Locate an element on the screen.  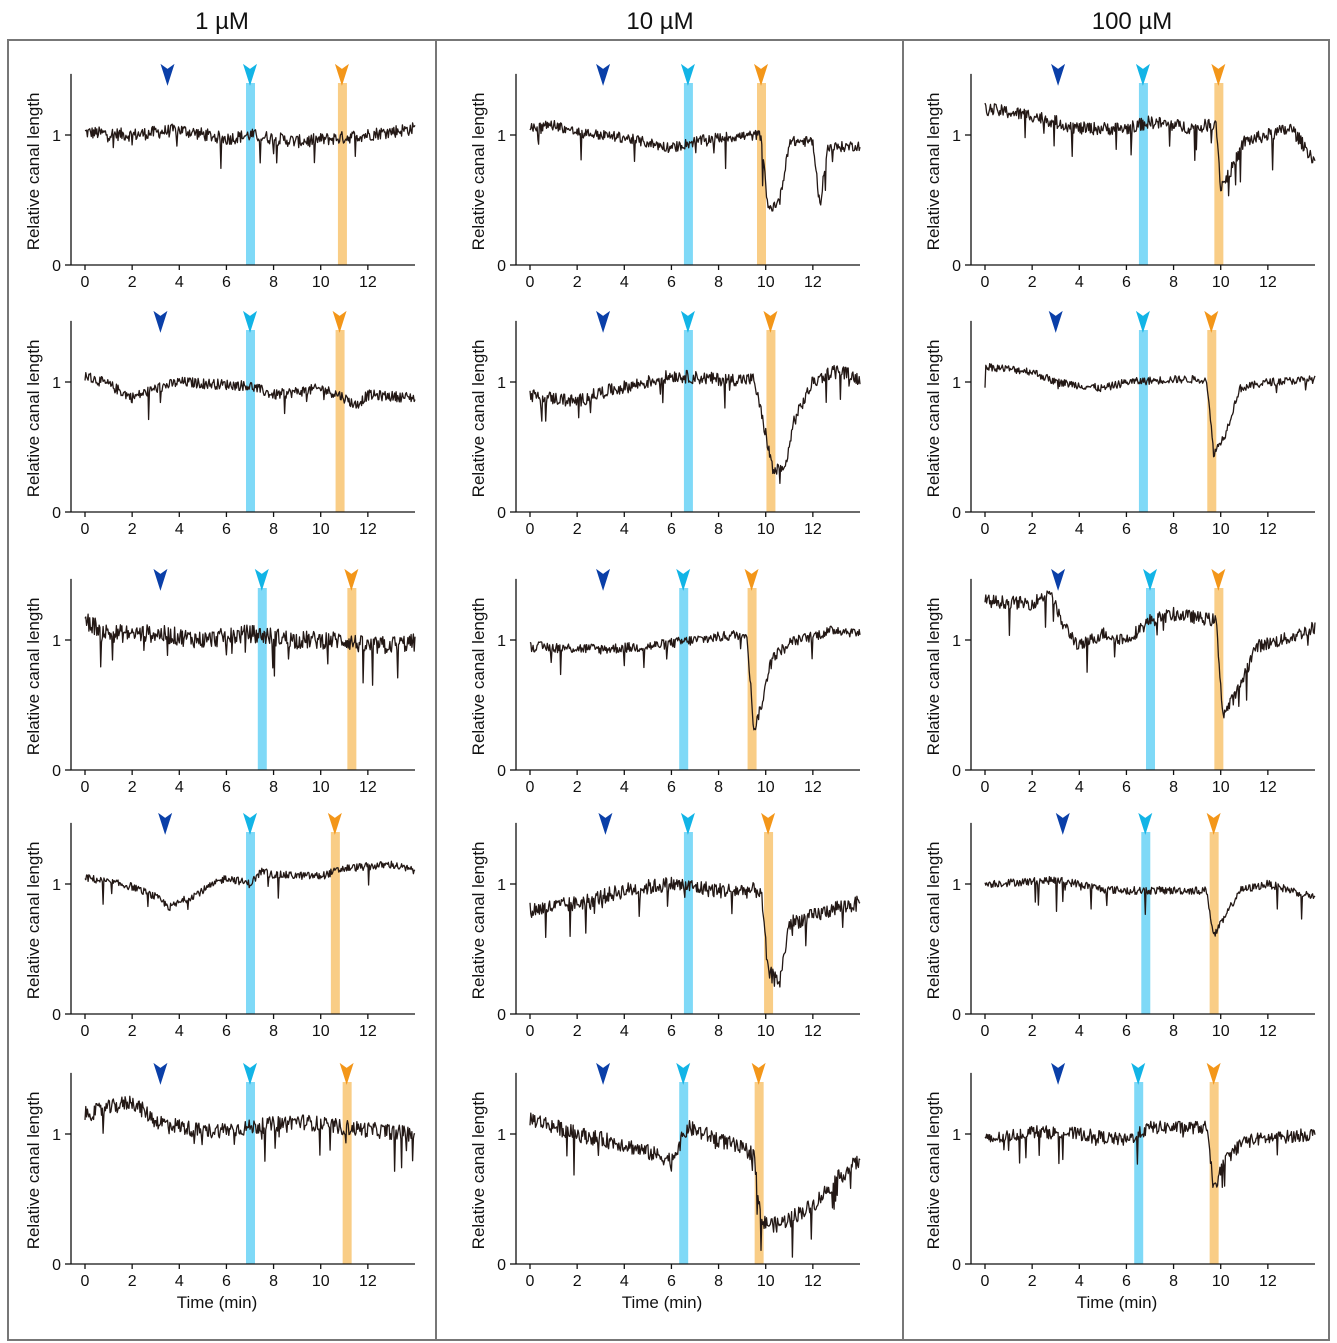
column-title-10uM: 10 µM is located at coordinates (660, 21).